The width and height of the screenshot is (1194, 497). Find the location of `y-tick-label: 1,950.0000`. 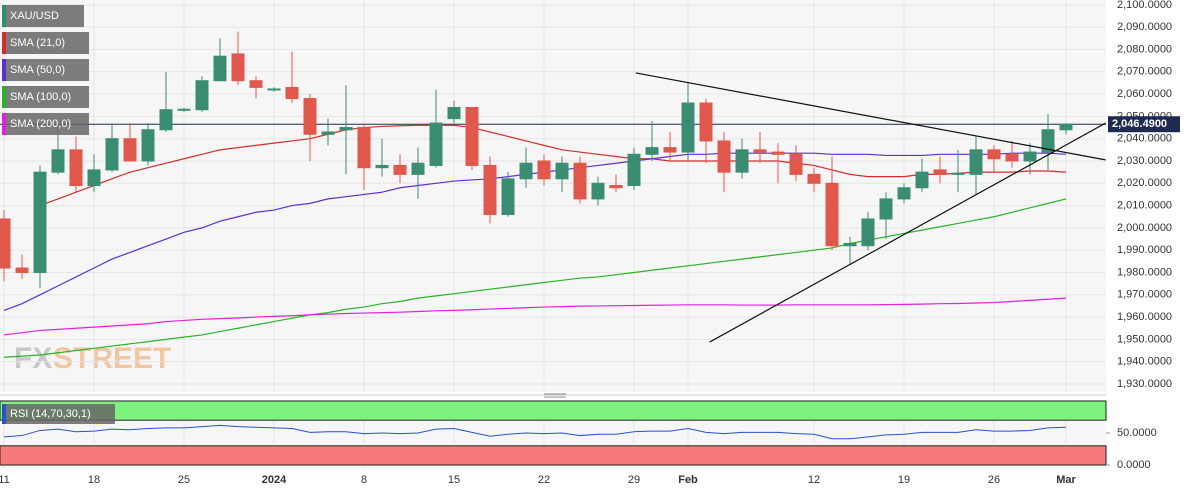

y-tick-label: 1,950.0000 is located at coordinates (1144, 339).